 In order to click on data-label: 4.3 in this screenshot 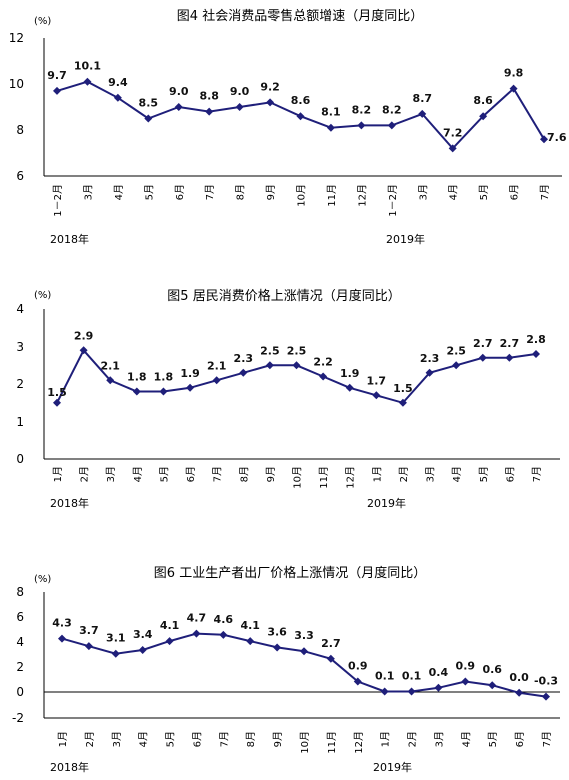, I will do `click(62, 623)`.